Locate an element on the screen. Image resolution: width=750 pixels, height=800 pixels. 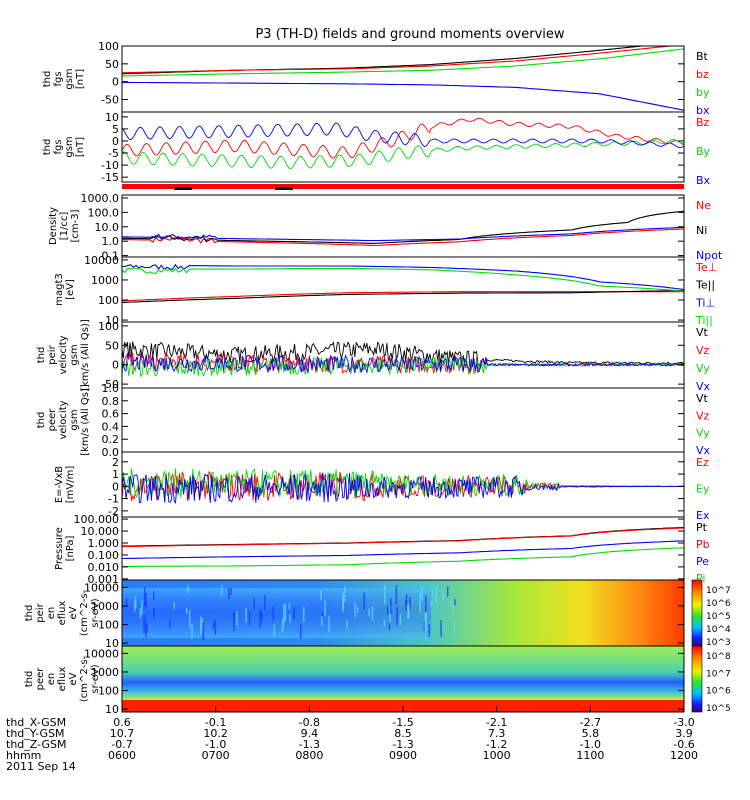
series-line-Ni is located at coordinates (403, 227).